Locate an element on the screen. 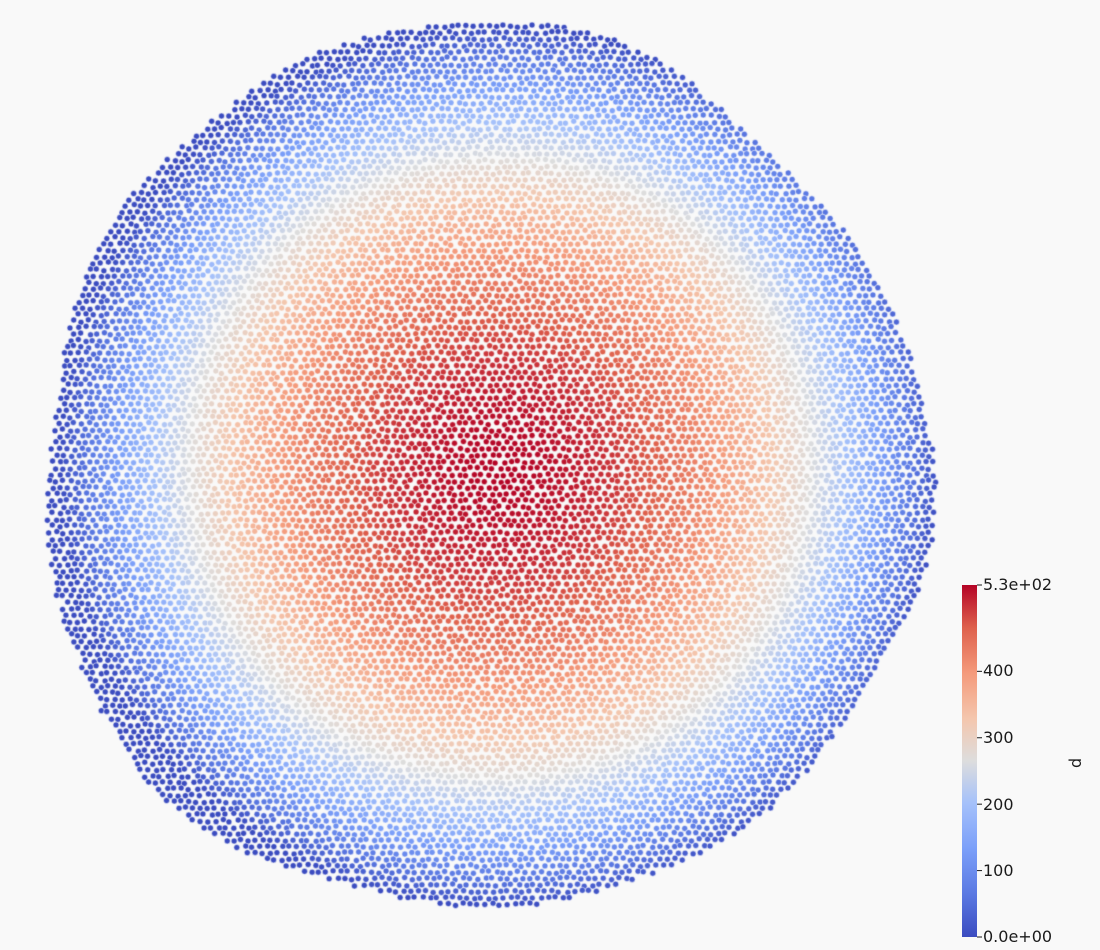 The width and height of the screenshot is (1100, 950). scalar-bar-ticks is located at coordinates (979, 761).